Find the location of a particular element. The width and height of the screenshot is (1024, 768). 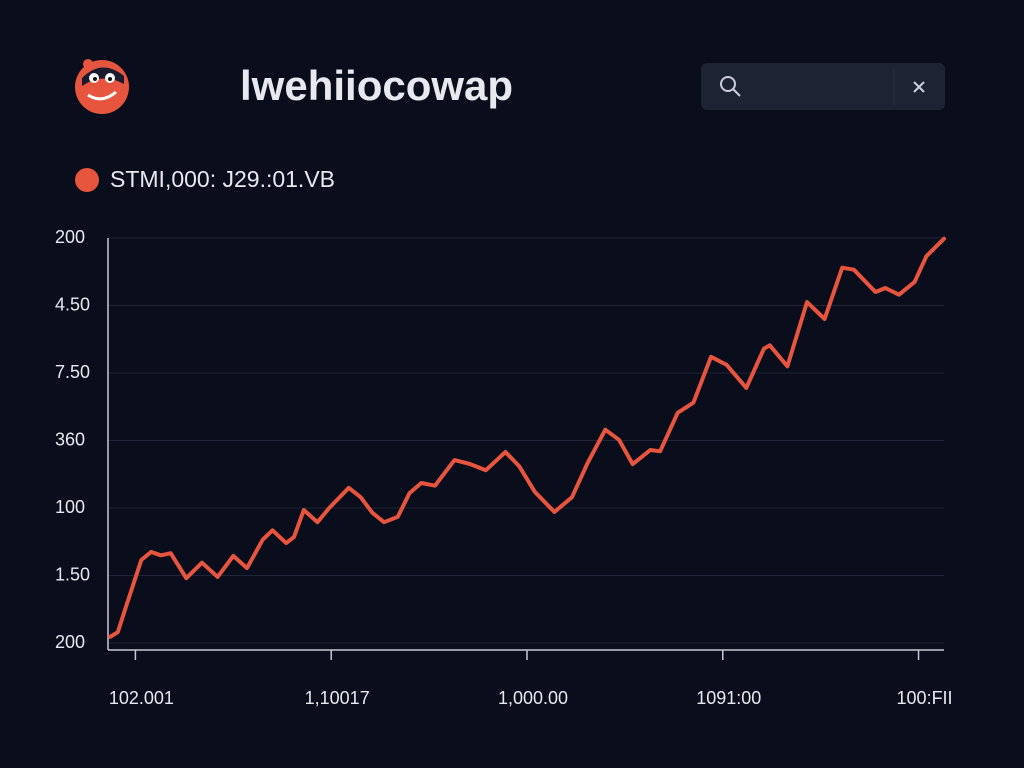

legend-marker is located at coordinates (87, 180).